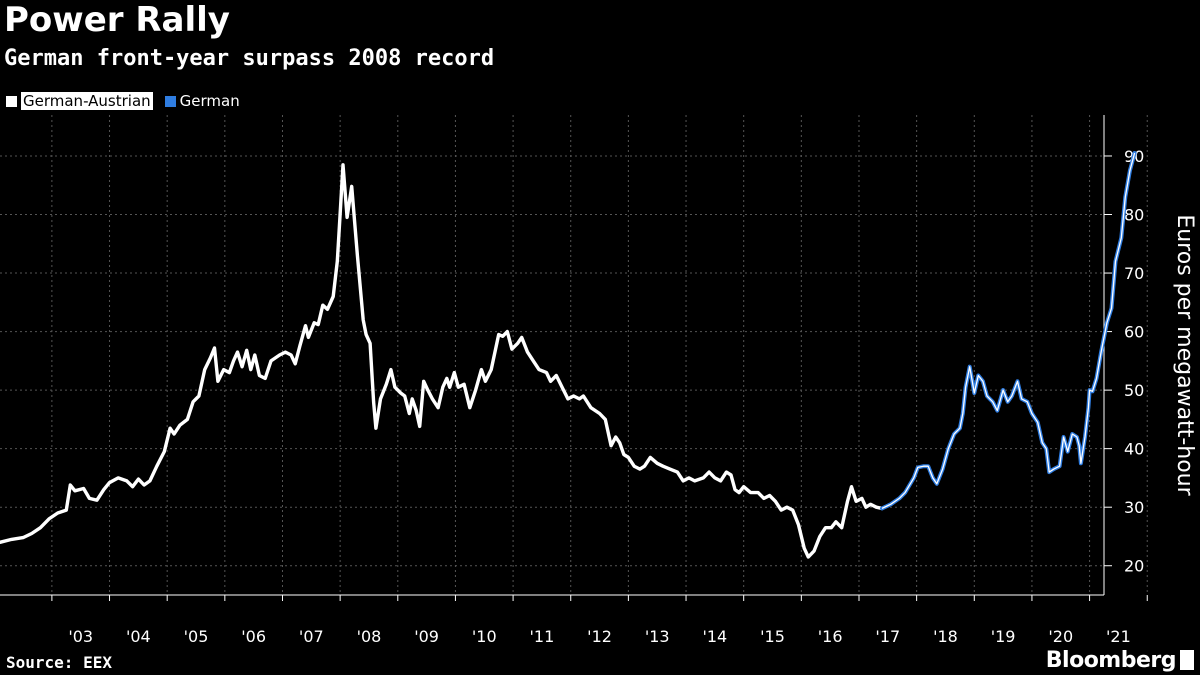 The width and height of the screenshot is (1200, 675). What do you see at coordinates (249, 58) in the screenshot?
I see `chart-subtitle: German front-year surpass 2008 record` at bounding box center [249, 58].